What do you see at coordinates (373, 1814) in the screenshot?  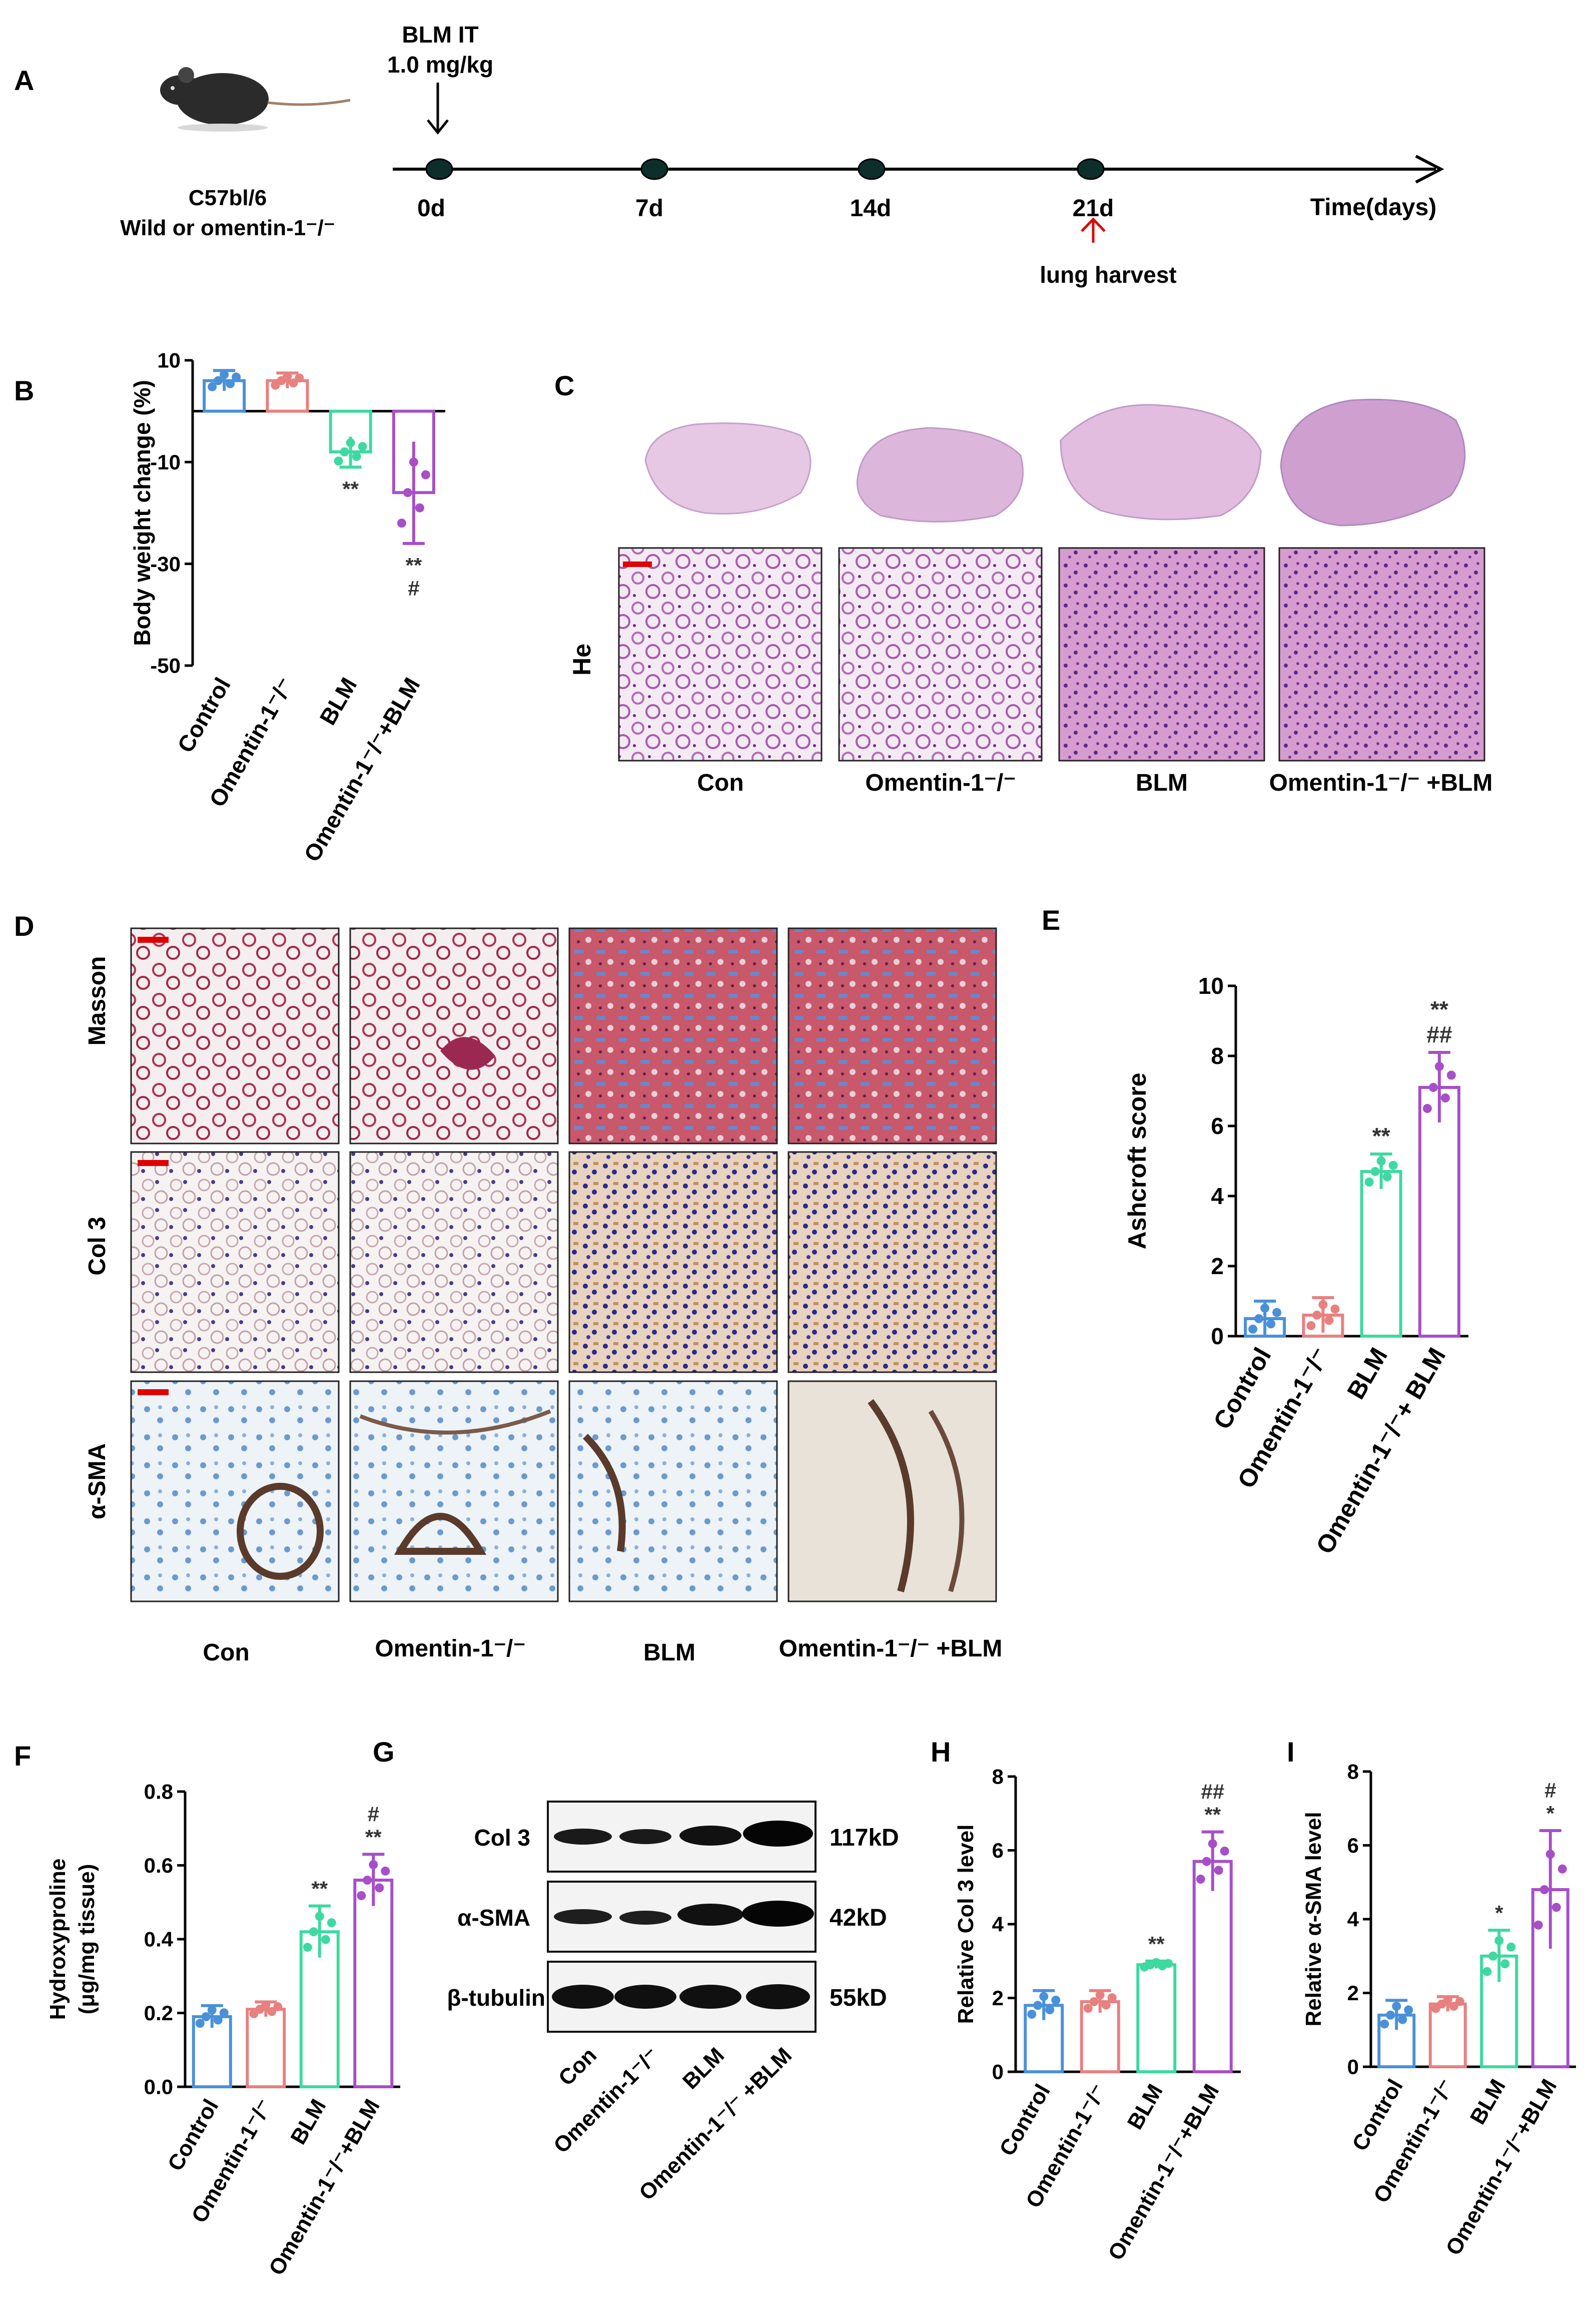 I see `significance-label: #` at bounding box center [373, 1814].